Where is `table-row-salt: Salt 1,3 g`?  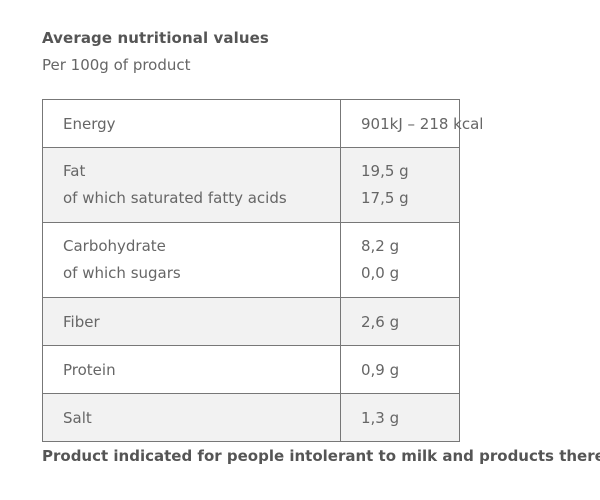
table-row-salt: Salt 1,3 g is located at coordinates (251, 417).